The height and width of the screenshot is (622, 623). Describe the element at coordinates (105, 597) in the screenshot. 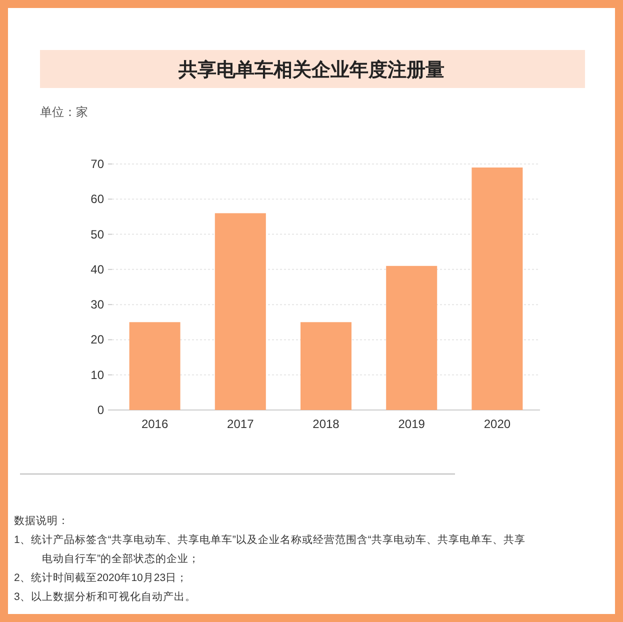

I see `text: 3、以上数据分析和可视化自动产出。` at that location.